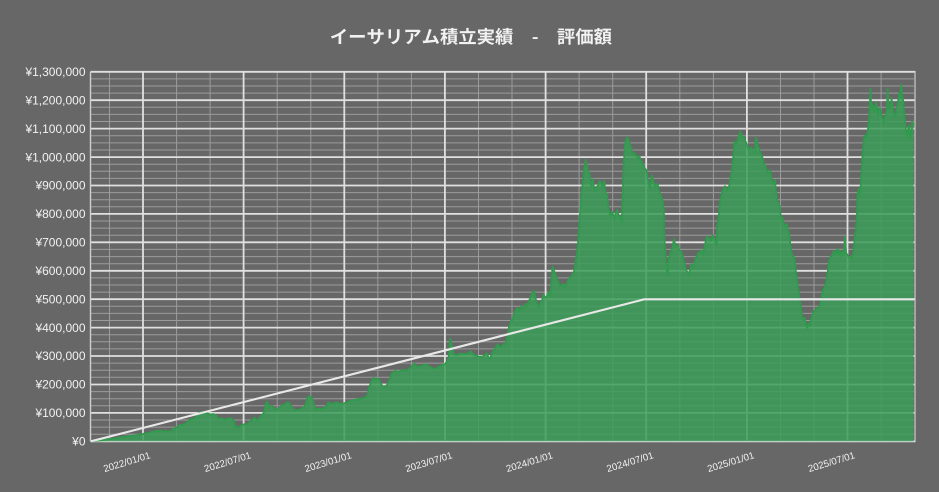 The width and height of the screenshot is (939, 492). Describe the element at coordinates (59, 299) in the screenshot. I see `svg-text: ¥500,000` at that location.